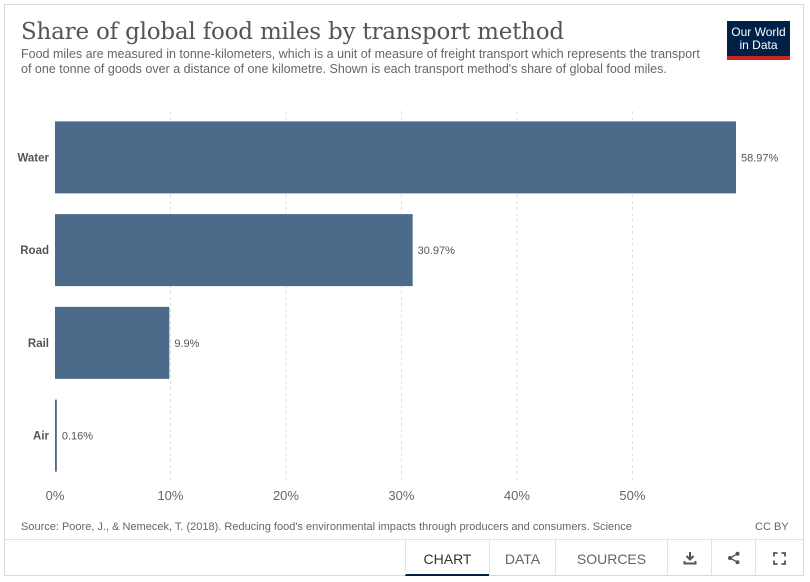 This screenshot has width=810, height=582. I want to click on x-tick-label: 30%, so click(401, 495).